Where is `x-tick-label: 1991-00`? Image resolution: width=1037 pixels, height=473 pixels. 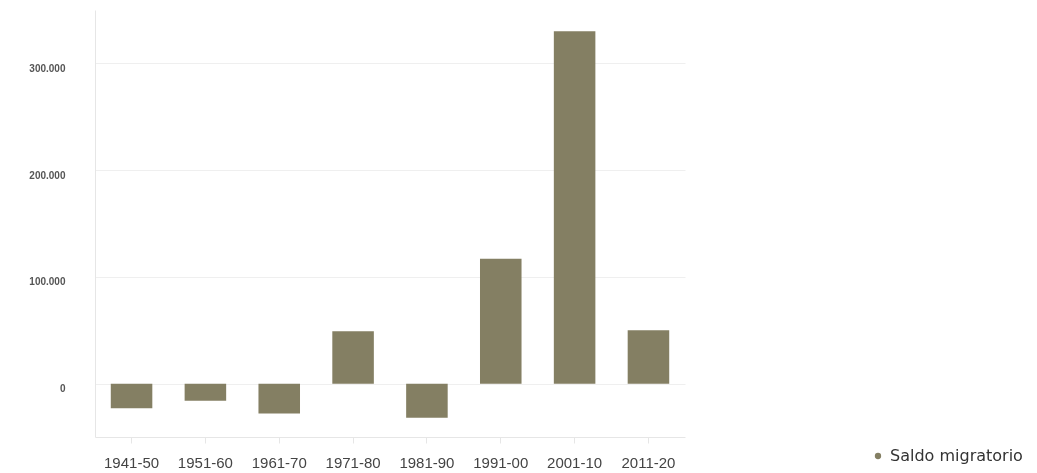 x-tick-label: 1991-00 is located at coordinates (501, 462).